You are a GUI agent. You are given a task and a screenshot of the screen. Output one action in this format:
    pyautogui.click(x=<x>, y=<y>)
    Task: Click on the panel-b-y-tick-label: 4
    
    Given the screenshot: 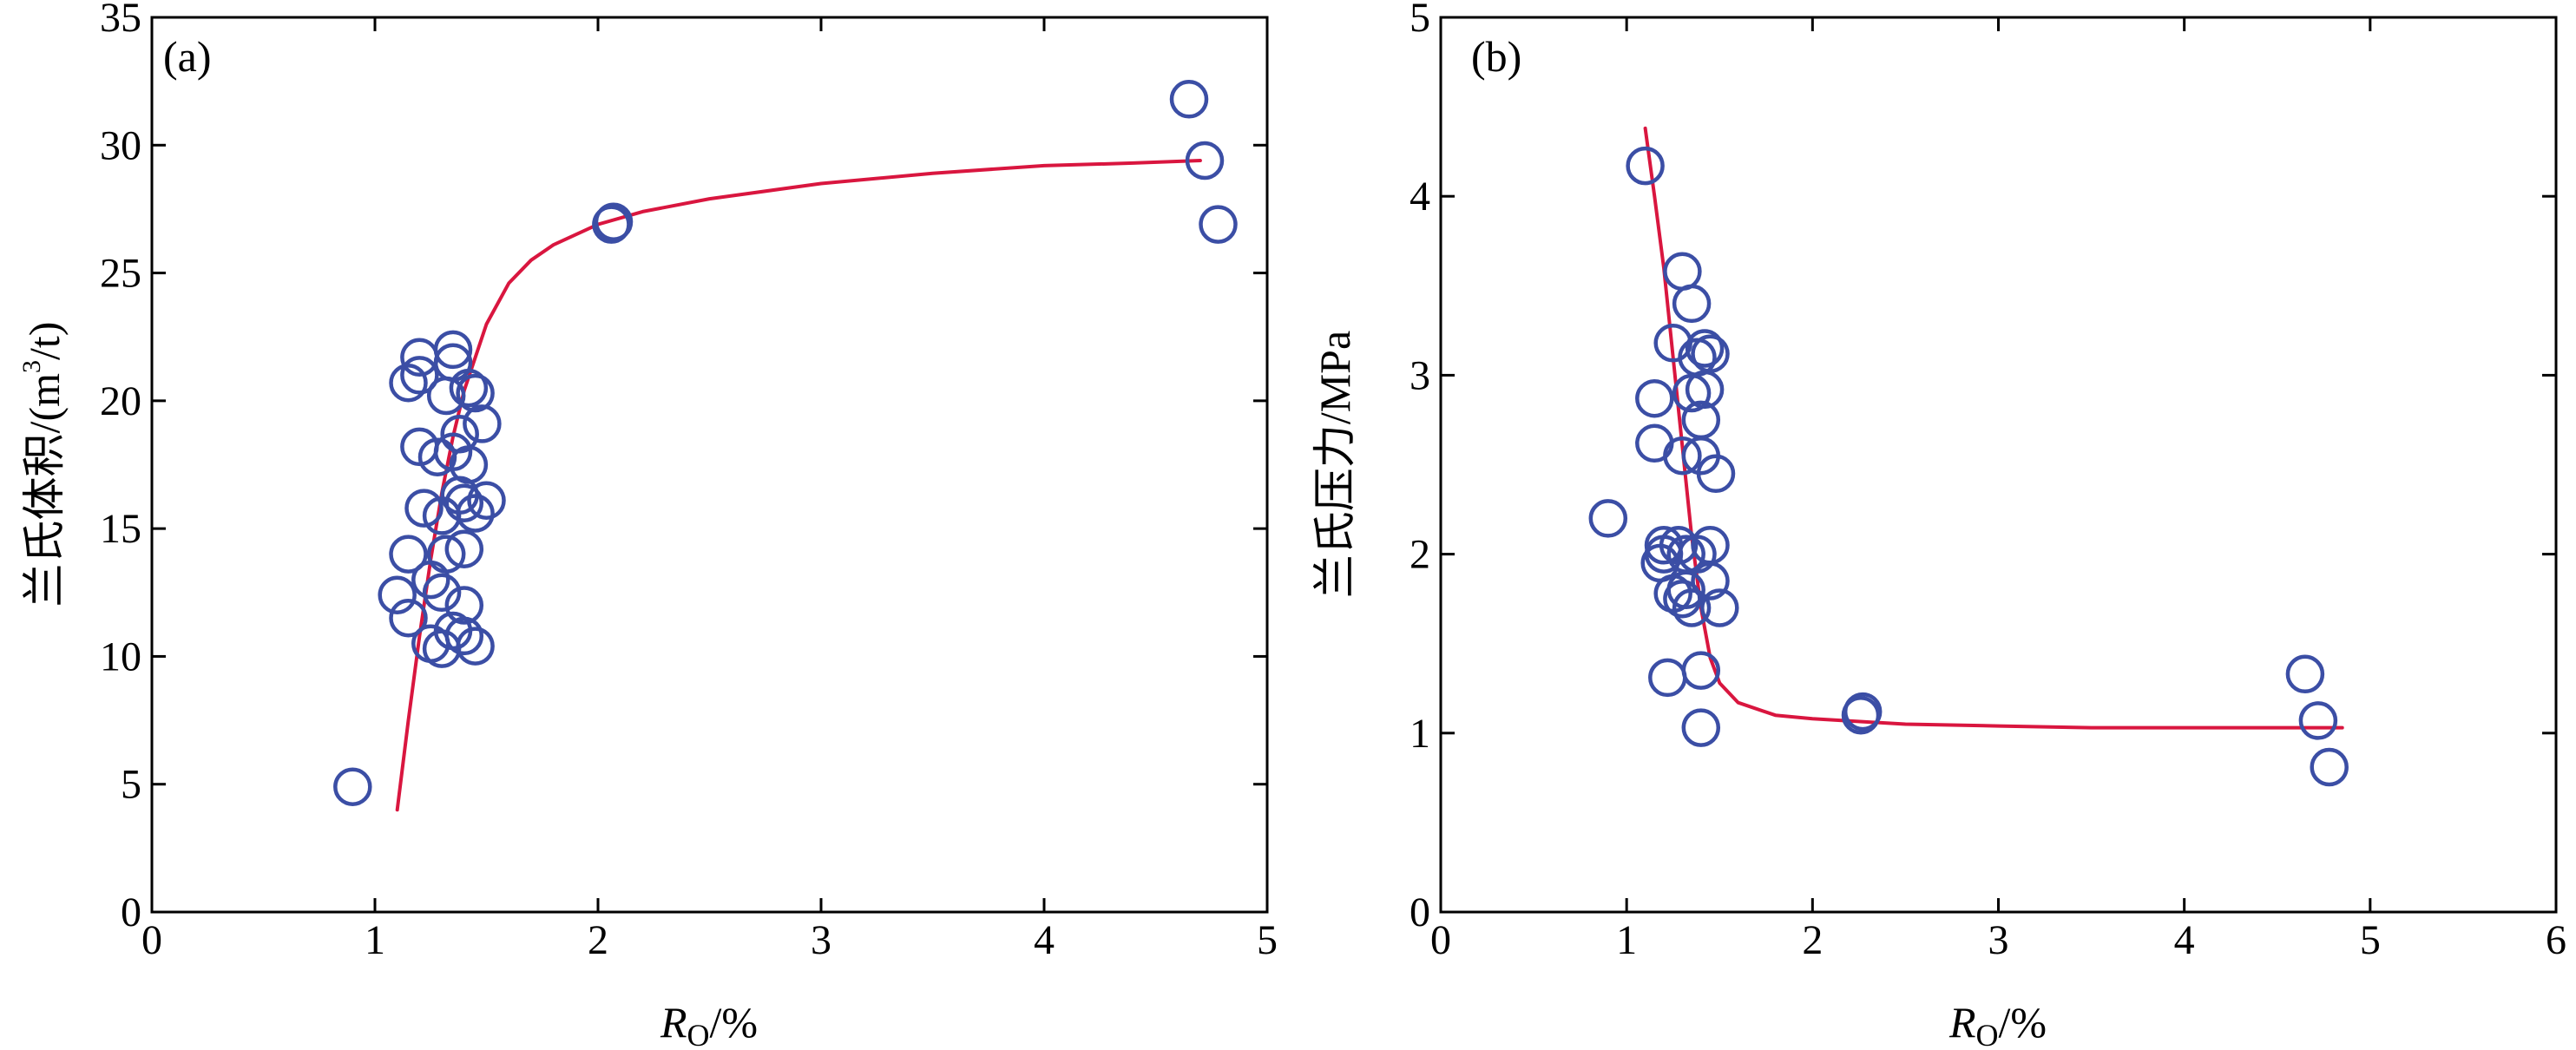 What is the action you would take?
    pyautogui.click(x=1420, y=197)
    